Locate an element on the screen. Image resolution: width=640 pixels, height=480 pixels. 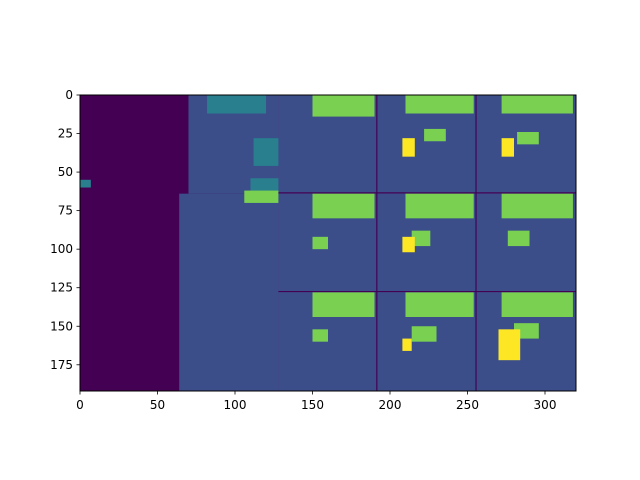
x-tick-label: 100 is located at coordinates (235, 405).